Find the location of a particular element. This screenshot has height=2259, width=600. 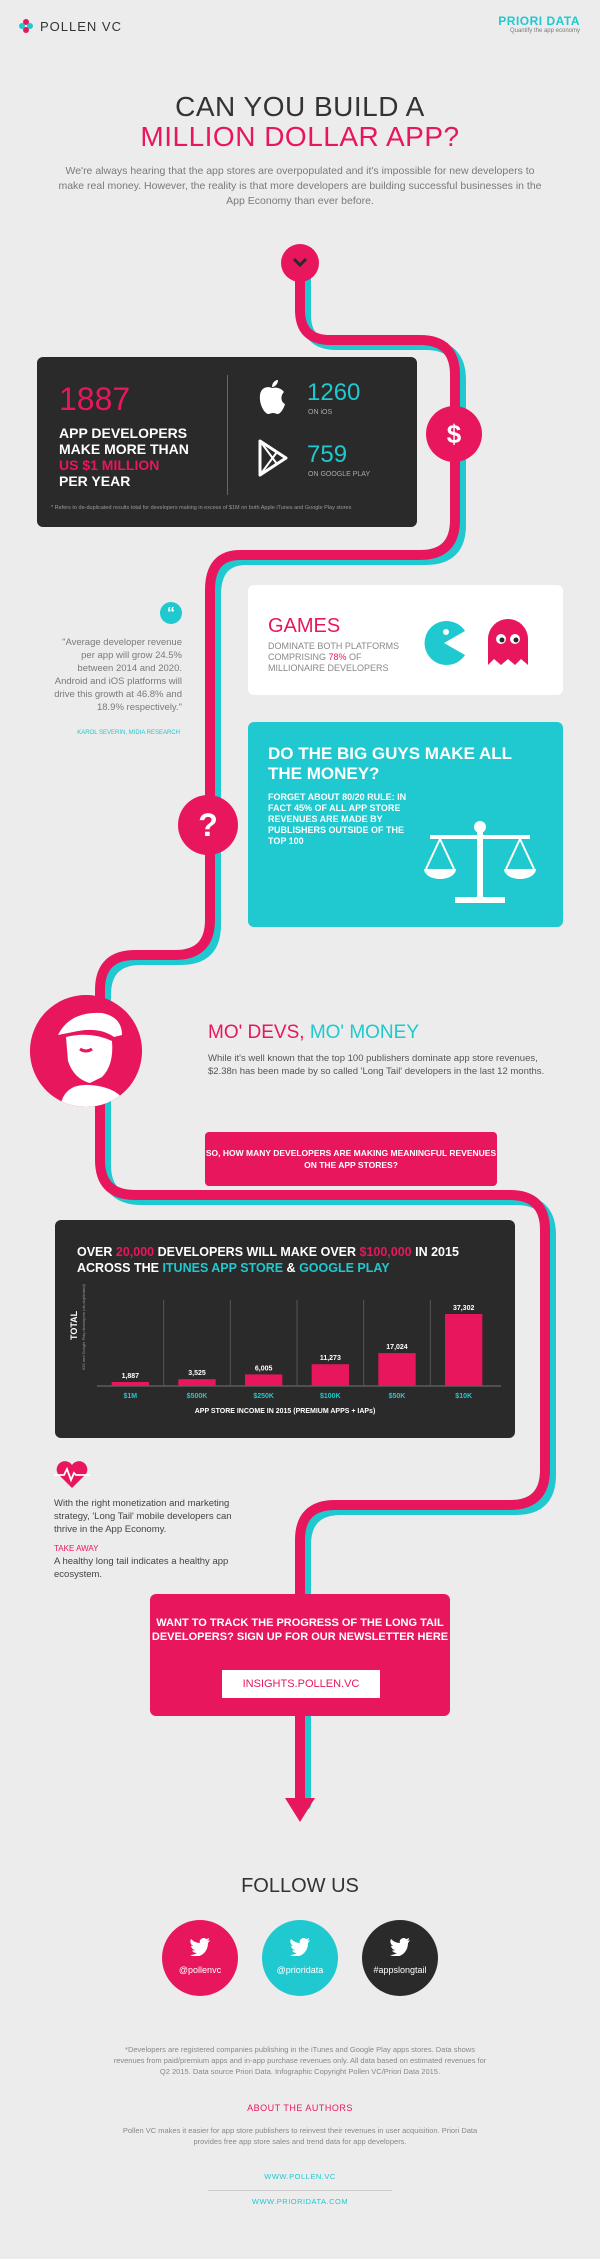

pollen-flower-icon is located at coordinates (26, 26).